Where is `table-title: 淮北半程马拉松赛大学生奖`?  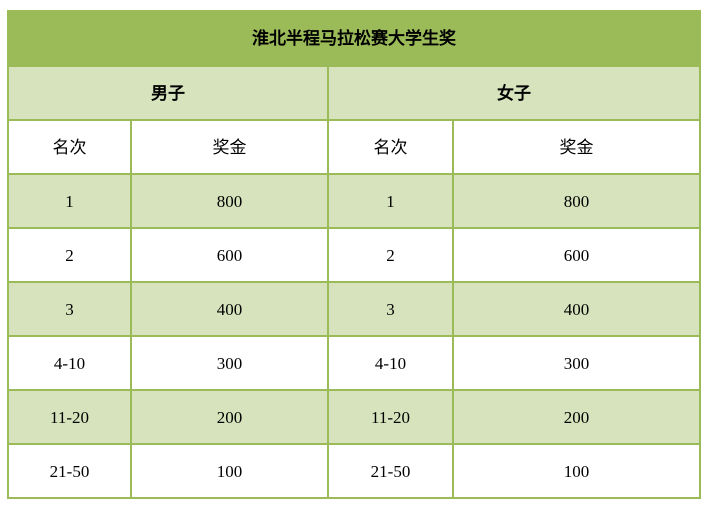
table-title: 淮北半程马拉松赛大学生奖 is located at coordinates (354, 38).